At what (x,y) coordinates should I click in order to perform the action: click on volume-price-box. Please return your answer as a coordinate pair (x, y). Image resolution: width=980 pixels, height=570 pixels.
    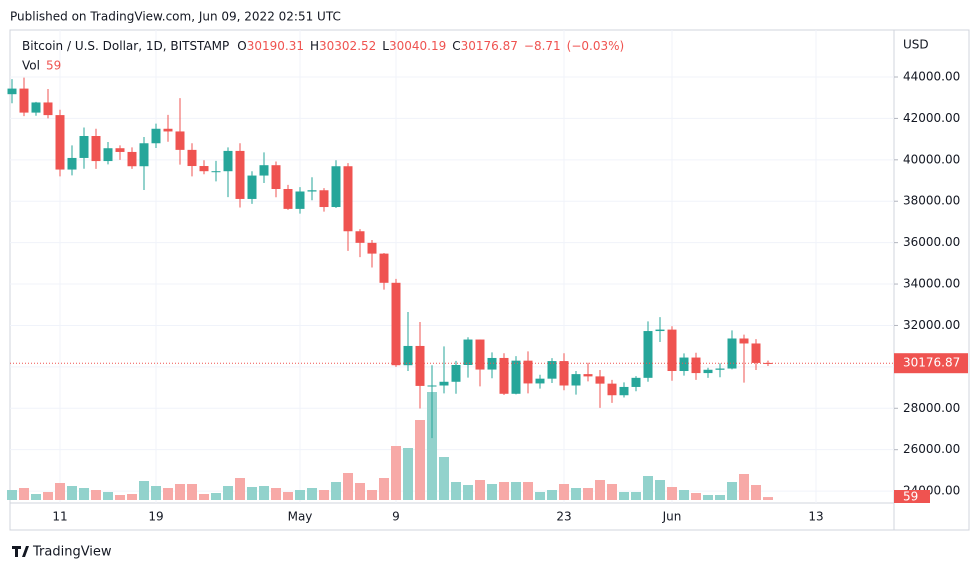
    Looking at the image, I should click on (912, 496).